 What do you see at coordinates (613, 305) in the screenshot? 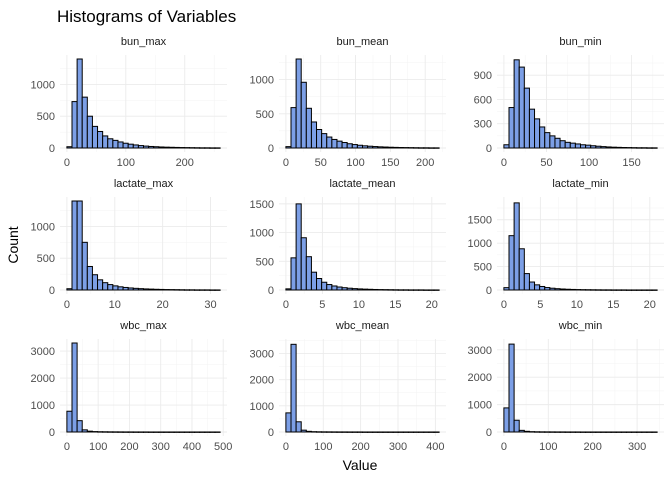
I see `x-tick-label: 15` at bounding box center [613, 305].